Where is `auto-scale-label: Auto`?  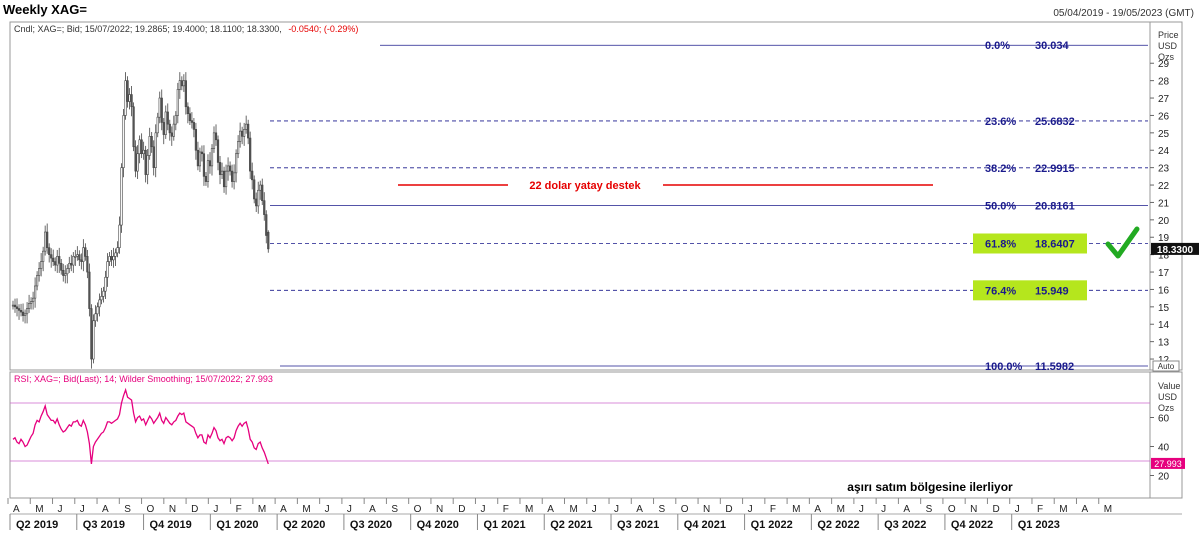
auto-scale-label: Auto is located at coordinates (1166, 366).